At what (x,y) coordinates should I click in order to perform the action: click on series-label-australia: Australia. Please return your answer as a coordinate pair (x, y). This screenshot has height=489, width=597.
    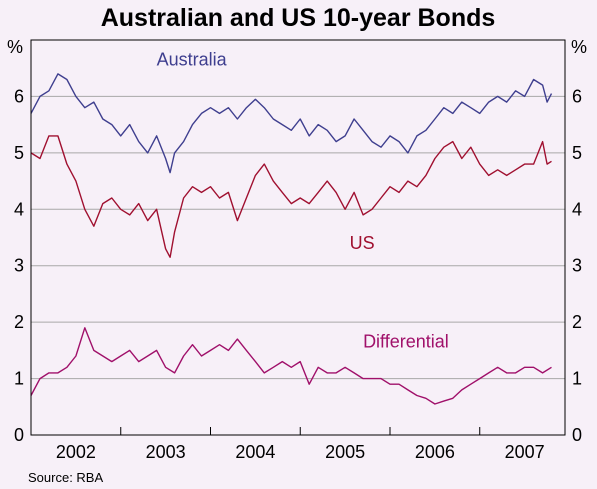
    Looking at the image, I should click on (192, 59).